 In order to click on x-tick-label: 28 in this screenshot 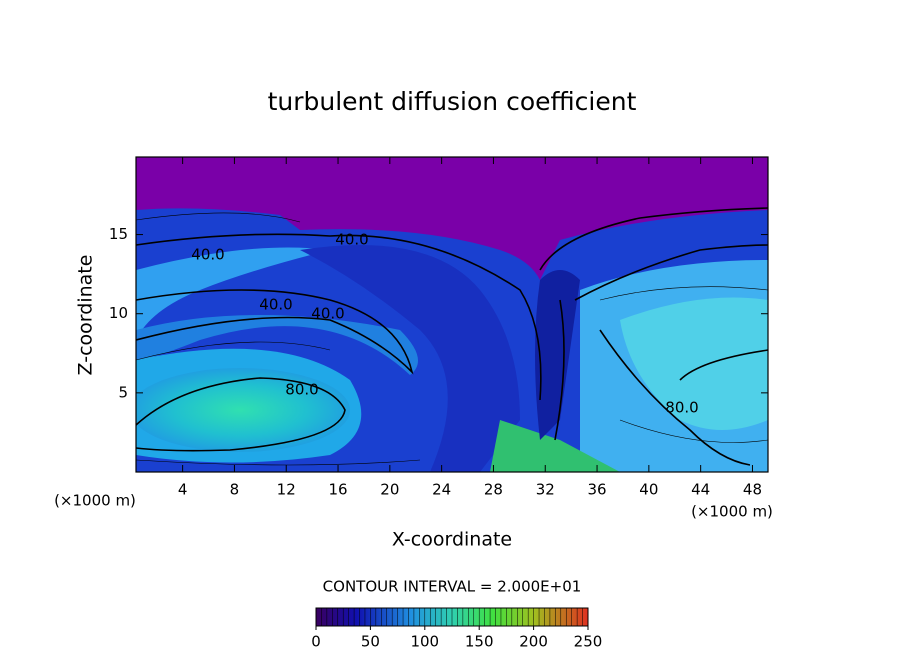, I will do `click(493, 490)`.